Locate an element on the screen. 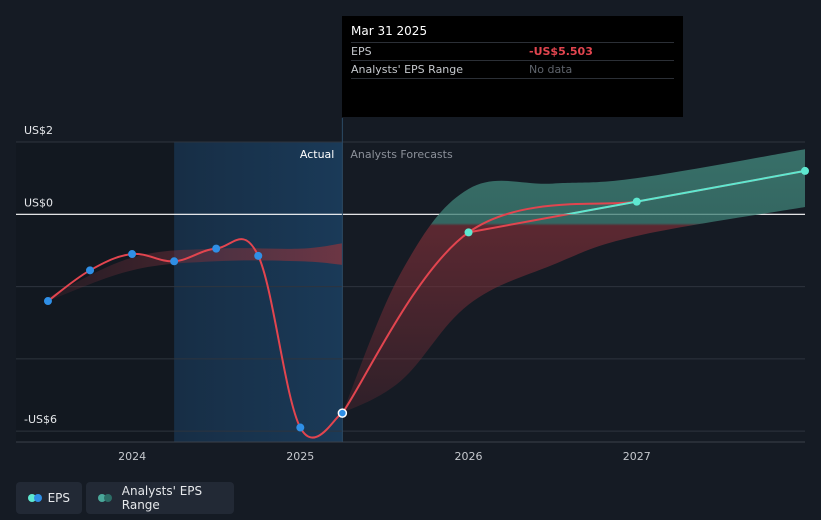  past-region-shade is located at coordinates (95, 292).